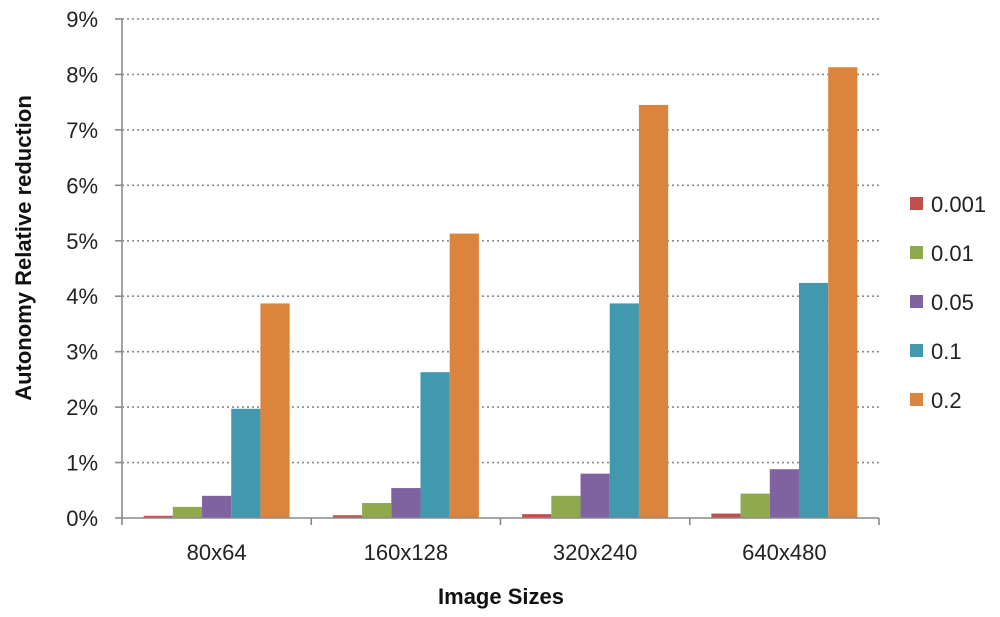 The width and height of the screenshot is (1000, 617). I want to click on x-tick-label: 80x64, so click(217, 552).